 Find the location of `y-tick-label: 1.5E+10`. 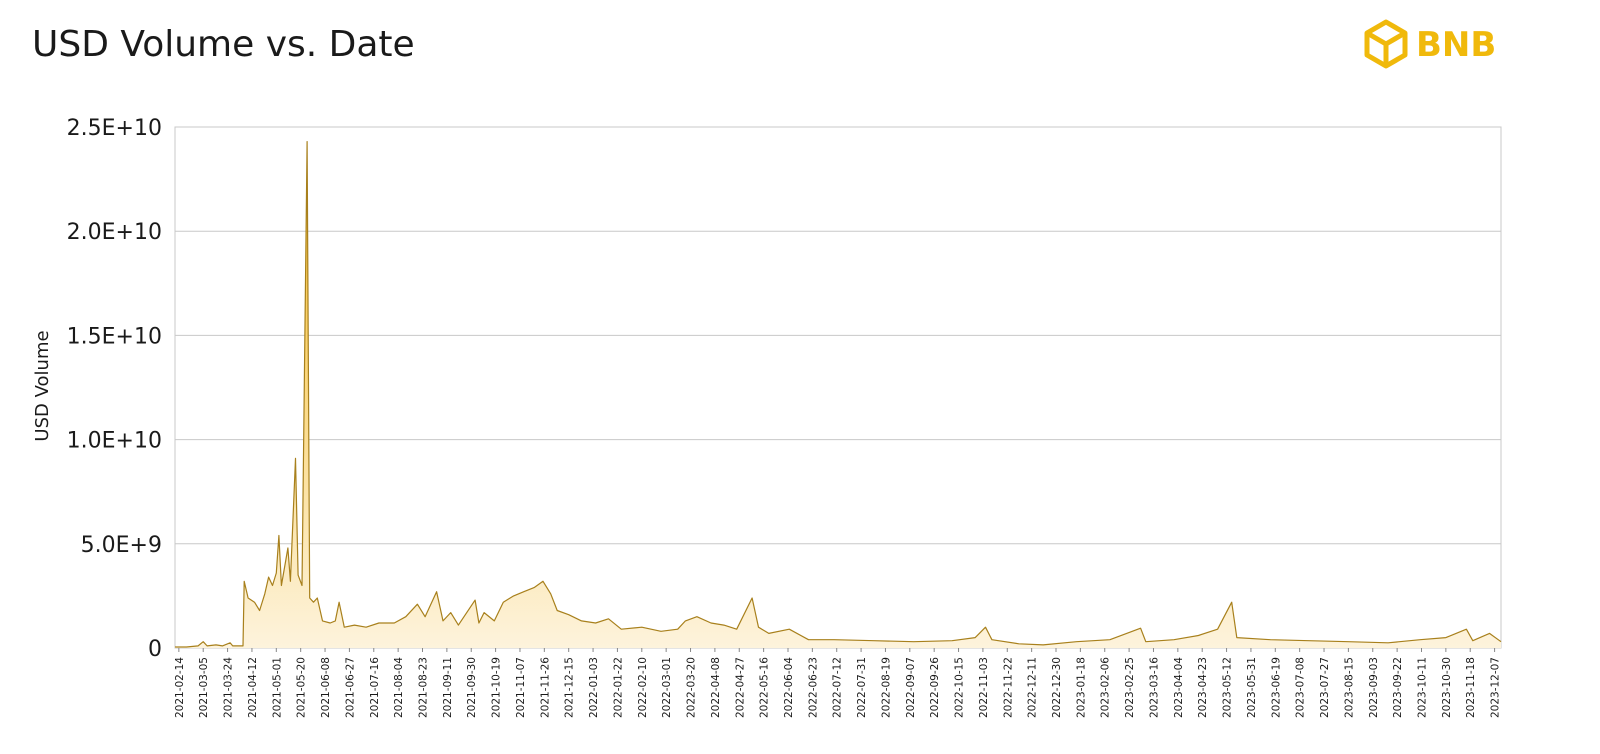

y-tick-label: 1.5E+10 is located at coordinates (114, 336).